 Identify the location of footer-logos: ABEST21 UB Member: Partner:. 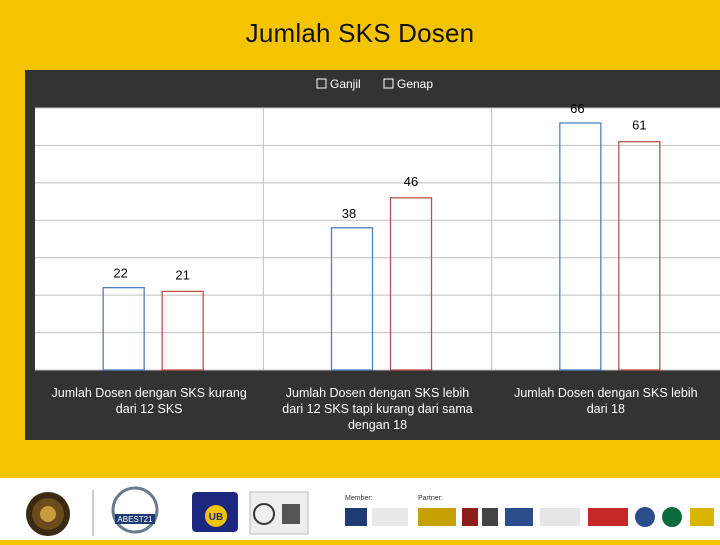
(370, 511).